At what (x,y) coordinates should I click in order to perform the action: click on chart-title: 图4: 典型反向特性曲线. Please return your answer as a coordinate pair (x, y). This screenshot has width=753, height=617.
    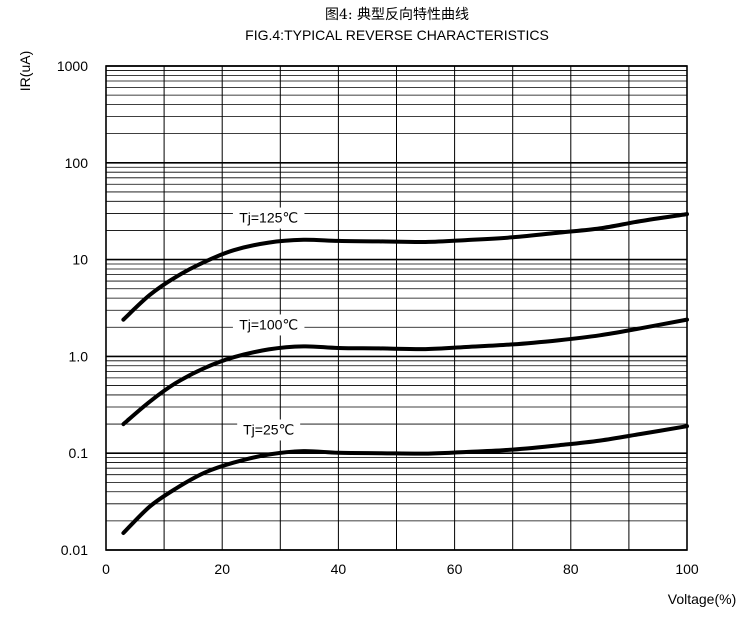
    Looking at the image, I should click on (397, 15).